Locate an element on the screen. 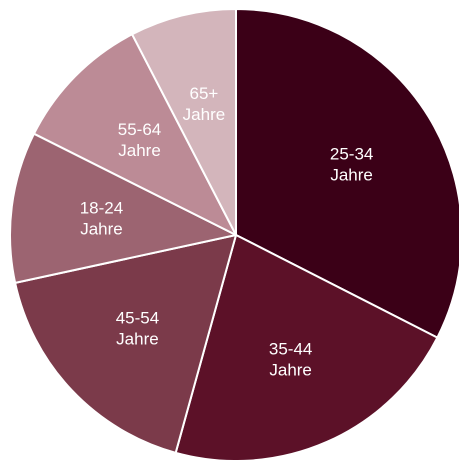 The image size is (459, 460). pie-slice-65-plus is located at coordinates (184, 122).